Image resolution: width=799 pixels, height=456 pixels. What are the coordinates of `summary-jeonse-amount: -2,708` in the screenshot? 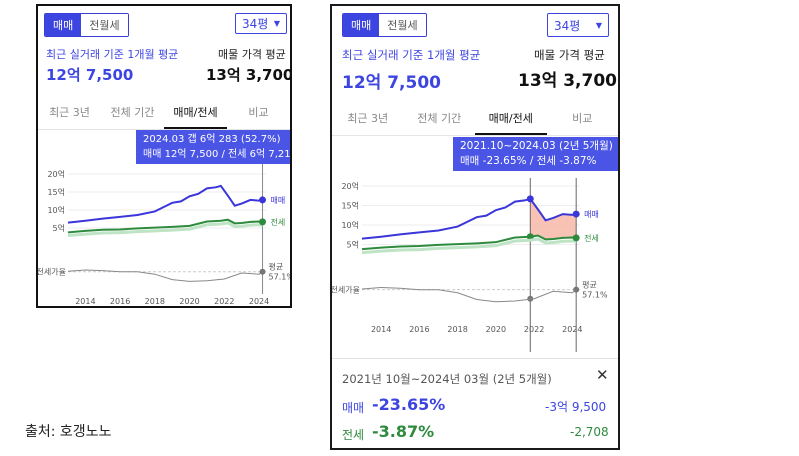 It's located at (589, 432).